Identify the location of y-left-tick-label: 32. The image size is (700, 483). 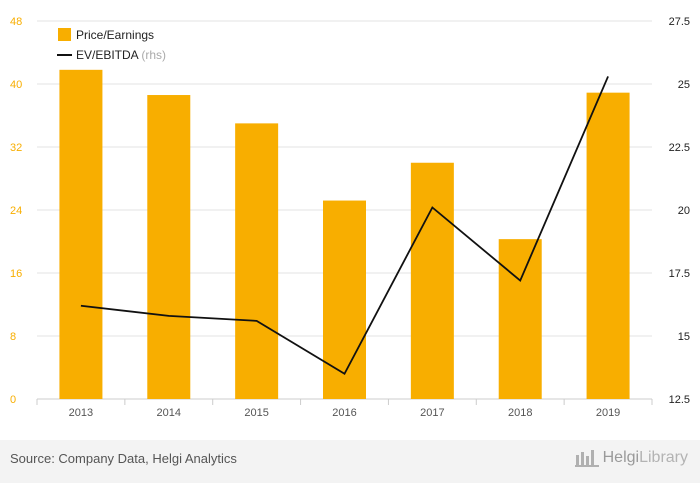
(16, 148).